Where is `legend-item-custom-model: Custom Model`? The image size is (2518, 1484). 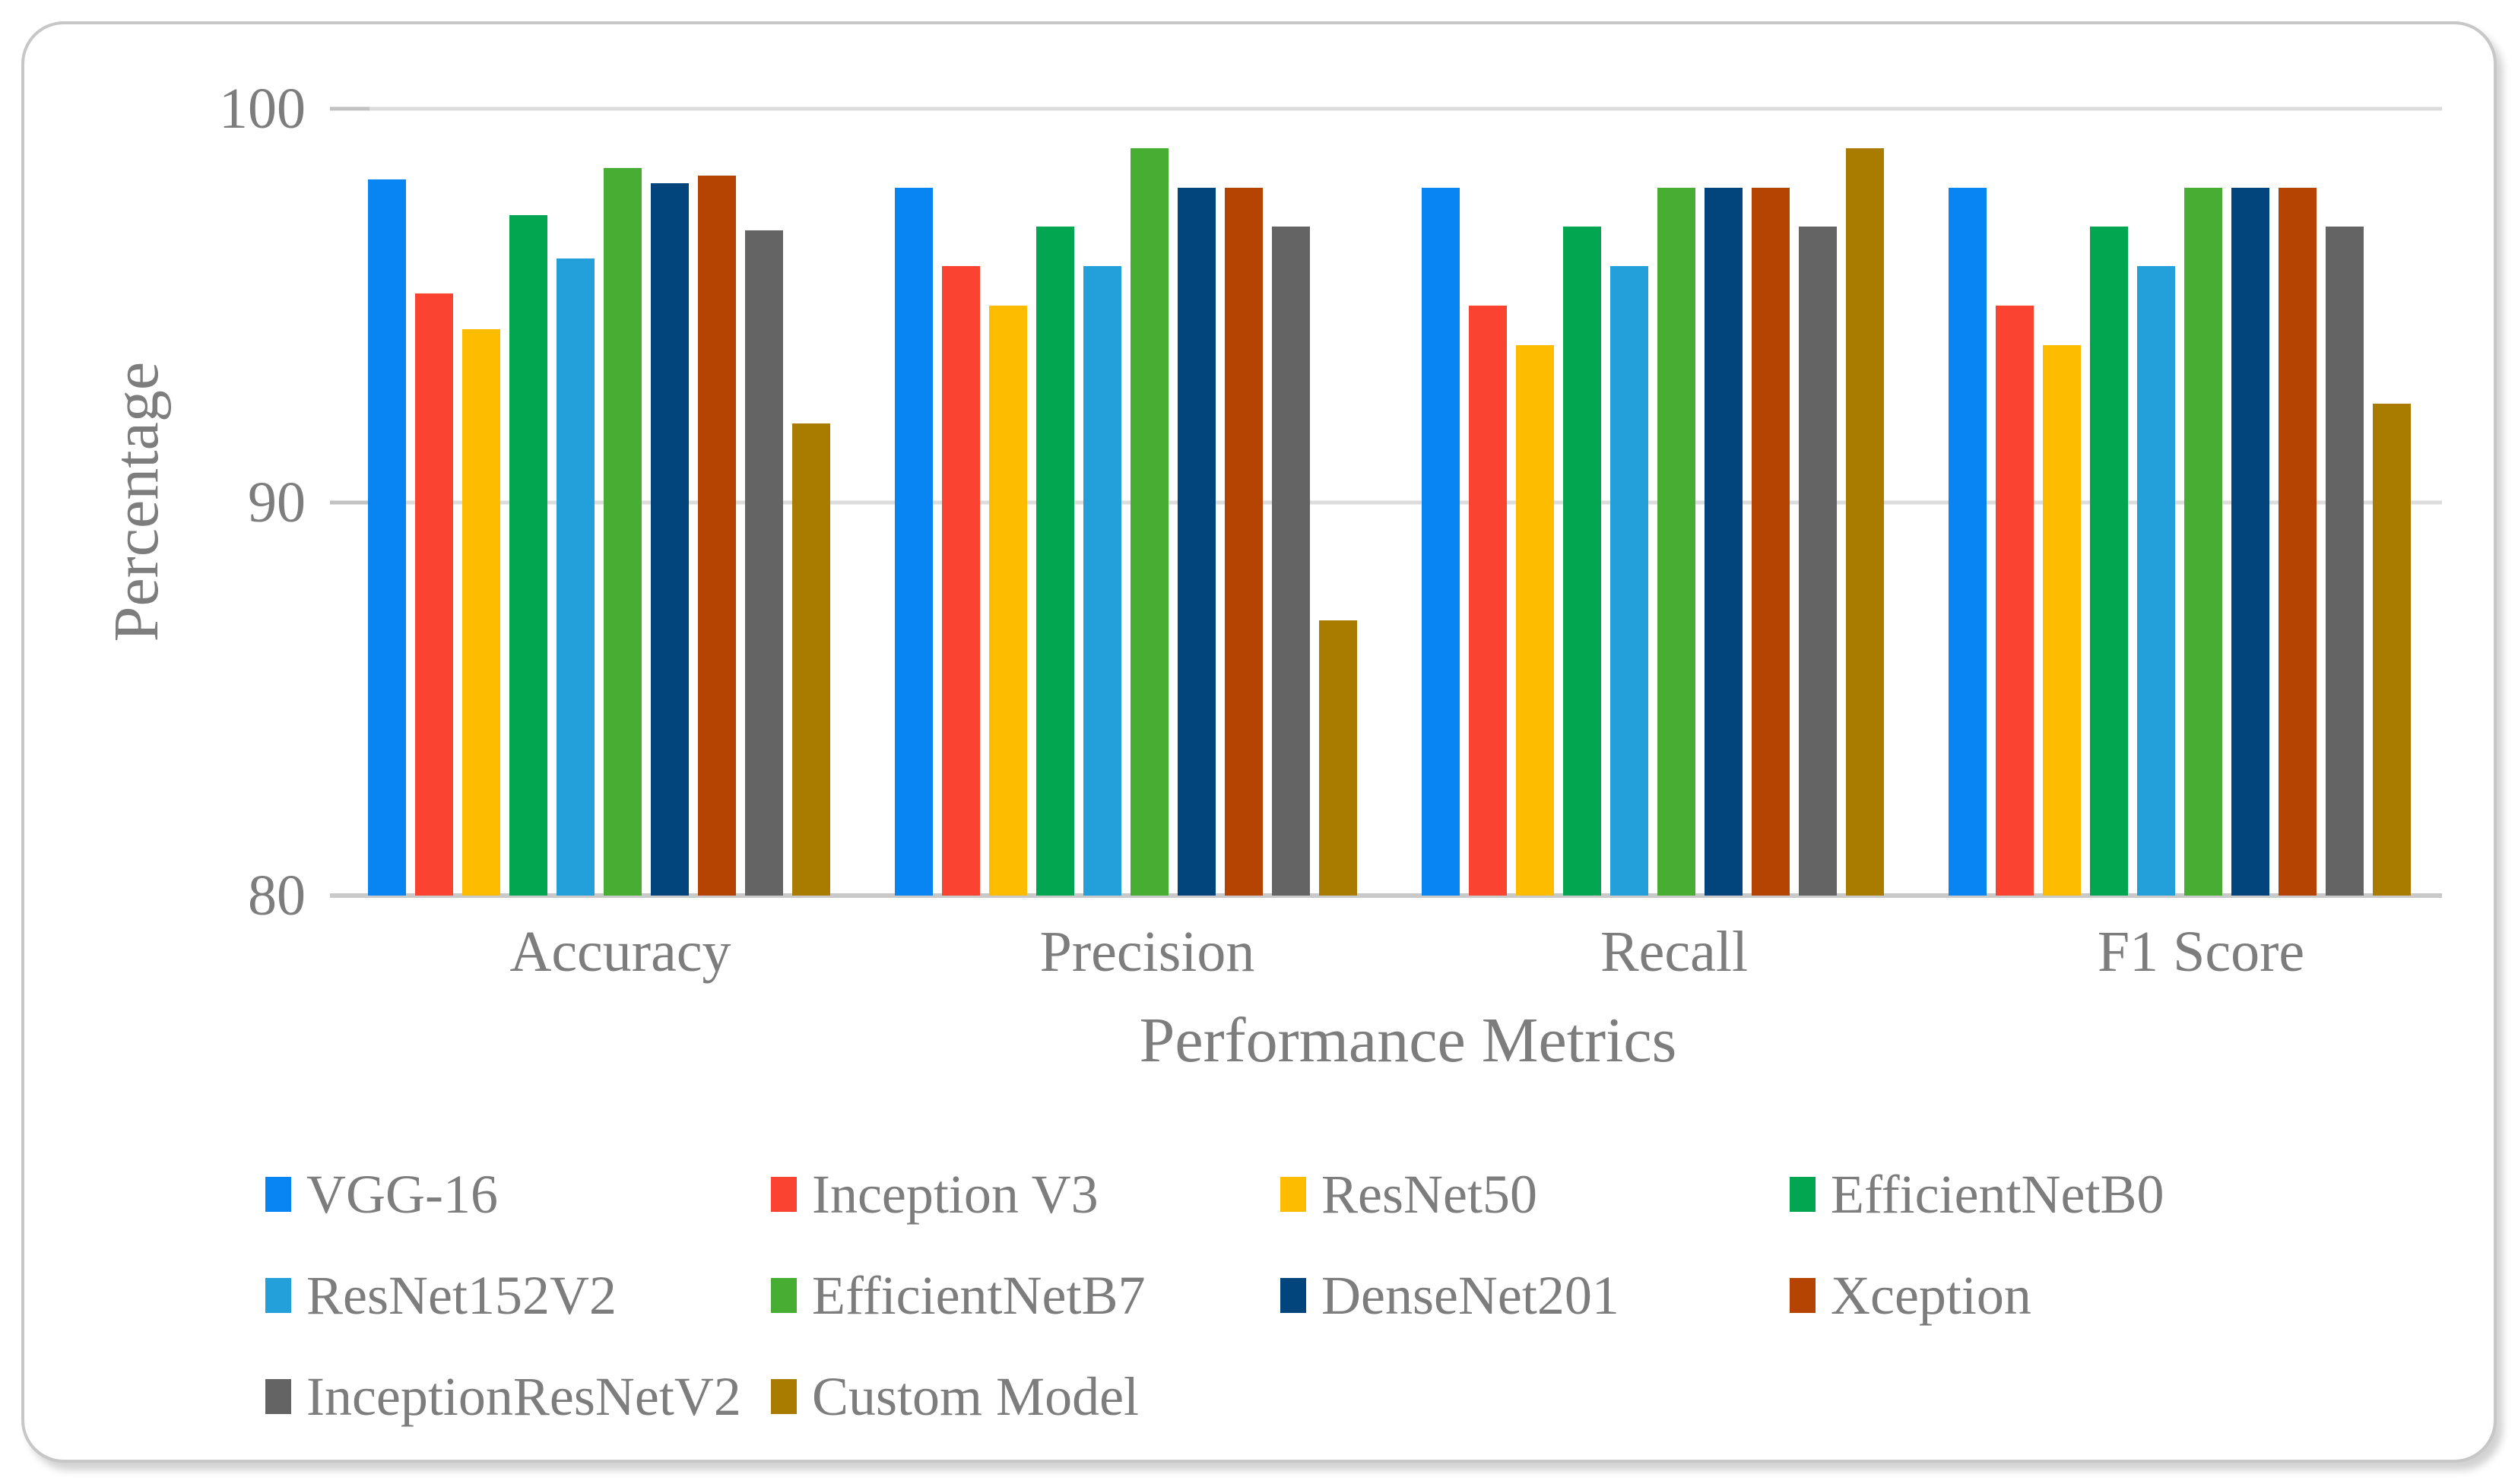 legend-item-custom-model: Custom Model is located at coordinates (955, 1396).